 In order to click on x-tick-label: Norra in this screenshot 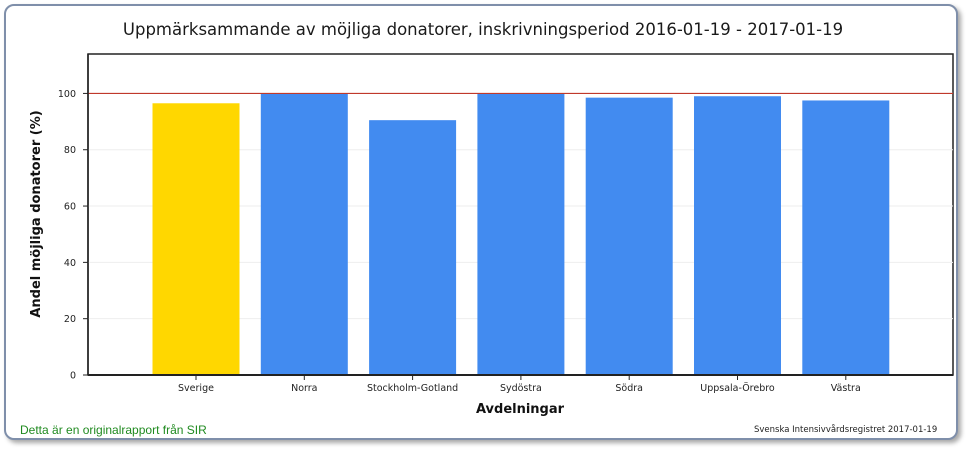, I will do `click(304, 388)`.